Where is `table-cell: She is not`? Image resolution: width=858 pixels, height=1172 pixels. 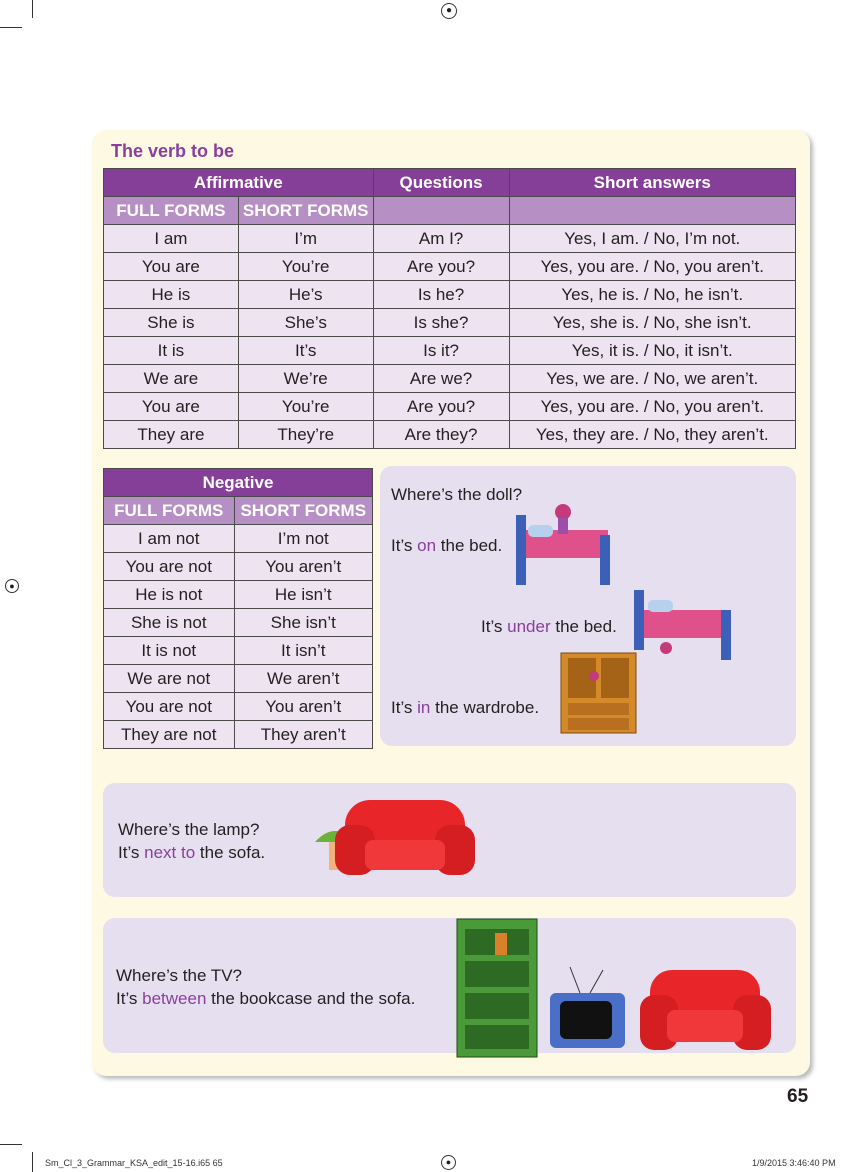 table-cell: She is not is located at coordinates (169, 622).